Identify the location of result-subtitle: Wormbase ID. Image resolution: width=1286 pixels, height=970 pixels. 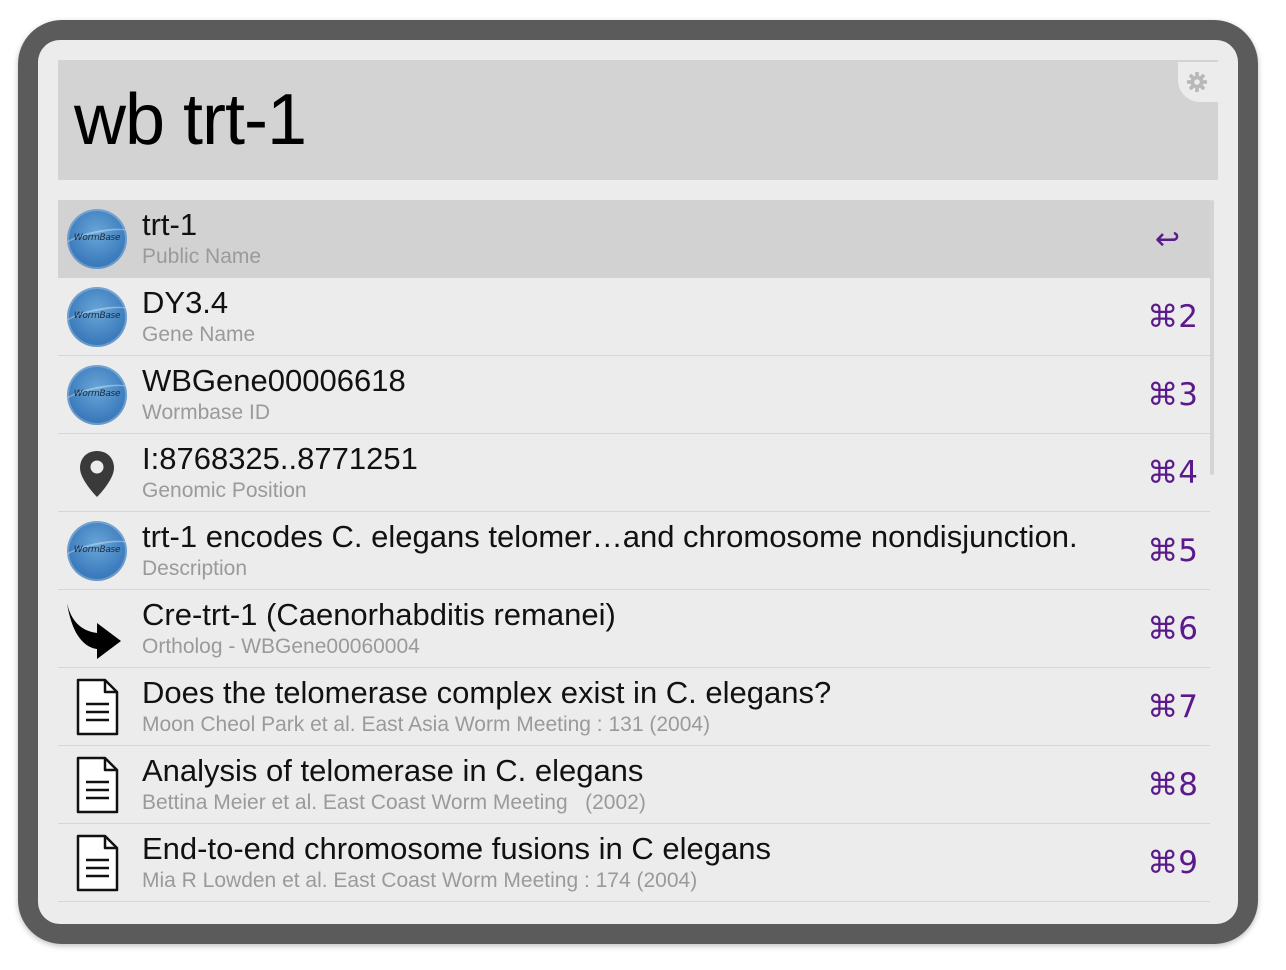
(206, 412).